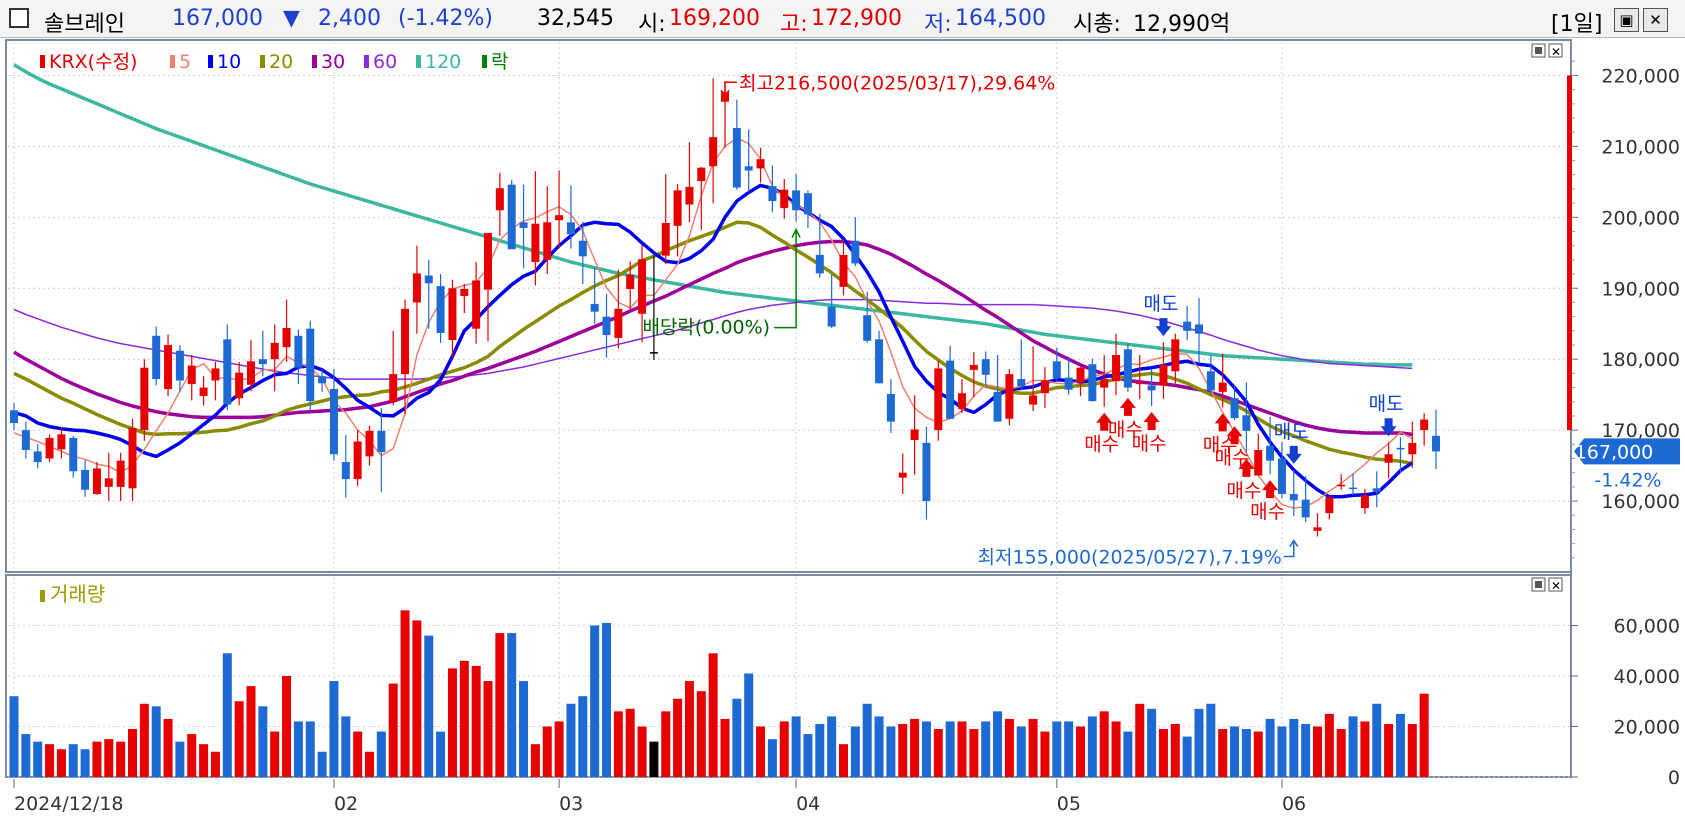 The width and height of the screenshot is (1685, 825). Describe the element at coordinates (706, 328) in the screenshot. I see `dividend-annotation-text: 배당락(0.00%)` at that location.